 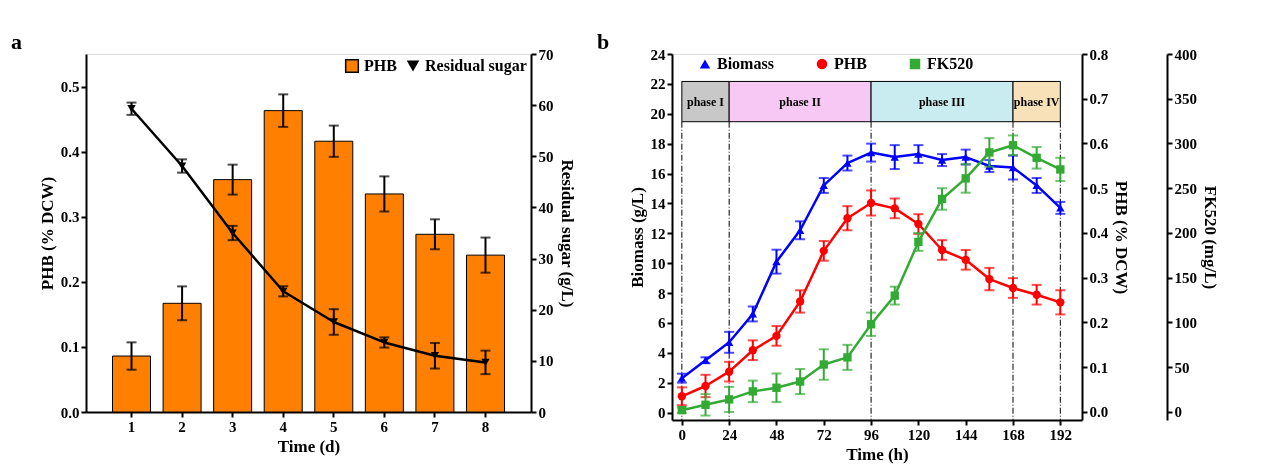 What do you see at coordinates (662, 353) in the screenshot?
I see `y-tick-label: 4` at bounding box center [662, 353].